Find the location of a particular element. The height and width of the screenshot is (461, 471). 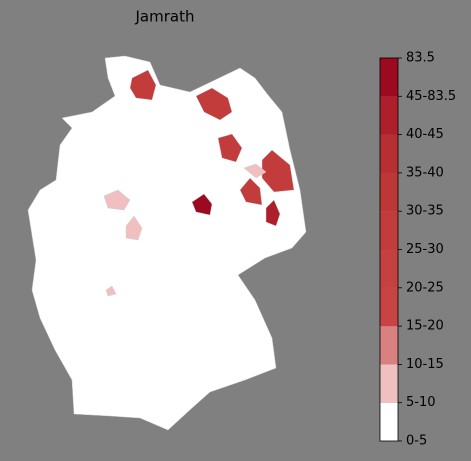

colorbar-label: 30-35 is located at coordinates (425, 211).